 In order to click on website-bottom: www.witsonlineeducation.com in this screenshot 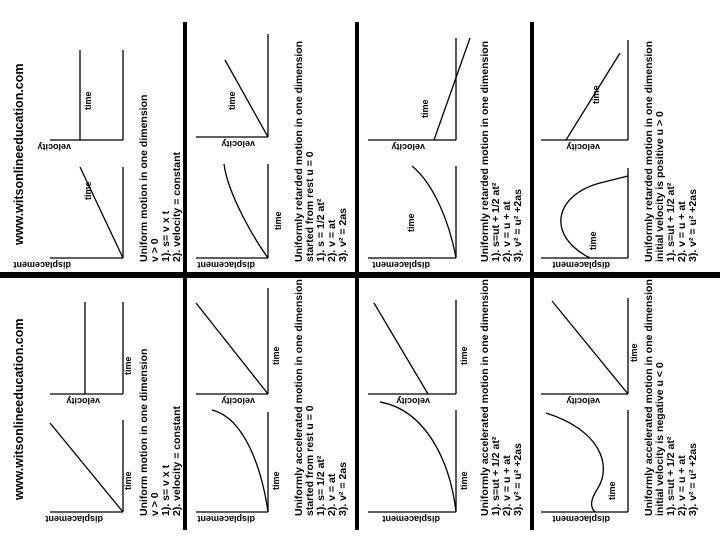, I will do `click(19, 409)`.